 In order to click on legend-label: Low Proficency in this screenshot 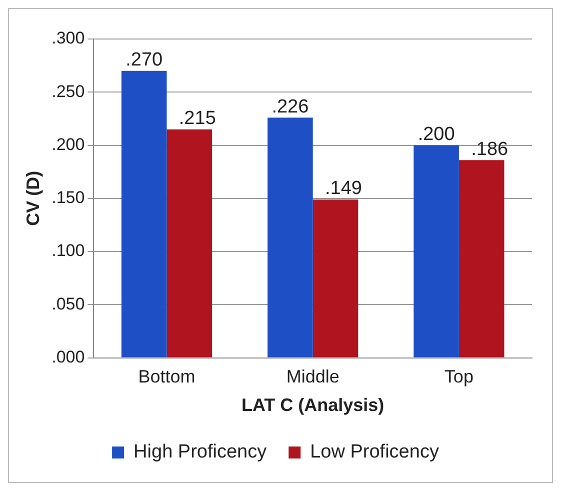, I will do `click(375, 452)`.